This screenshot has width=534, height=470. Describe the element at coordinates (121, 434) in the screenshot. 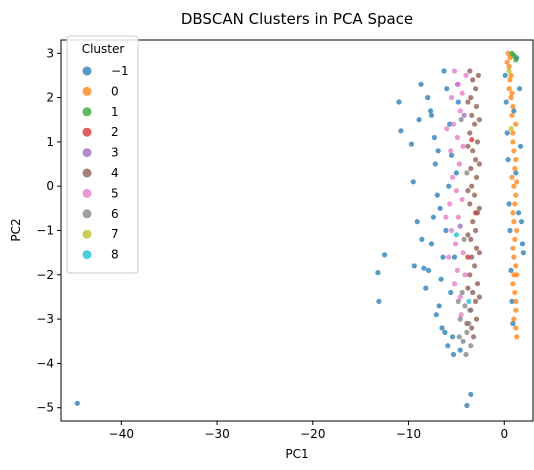

I see `x-tick-label: −40` at that location.